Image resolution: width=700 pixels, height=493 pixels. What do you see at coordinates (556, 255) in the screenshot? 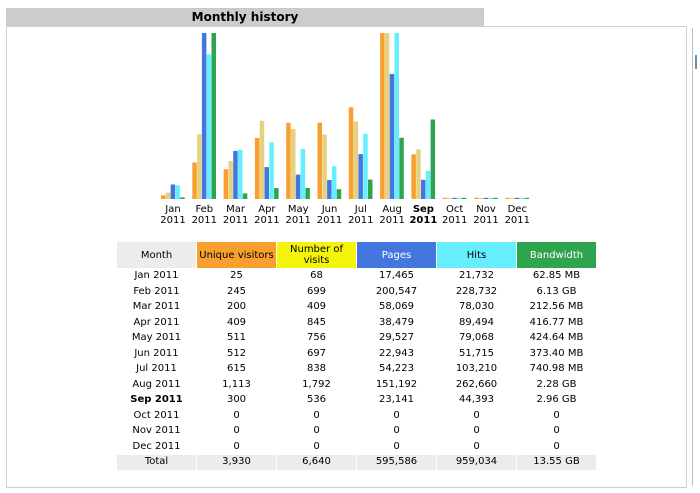
I see `col-bandwidth-header: Bandwidth` at bounding box center [556, 255].